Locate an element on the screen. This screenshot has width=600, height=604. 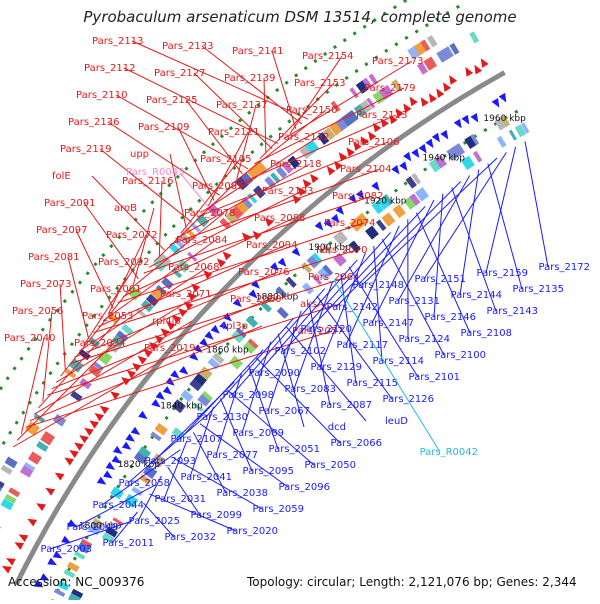
gene-label: Pars_2081 is located at coordinates (53, 257).